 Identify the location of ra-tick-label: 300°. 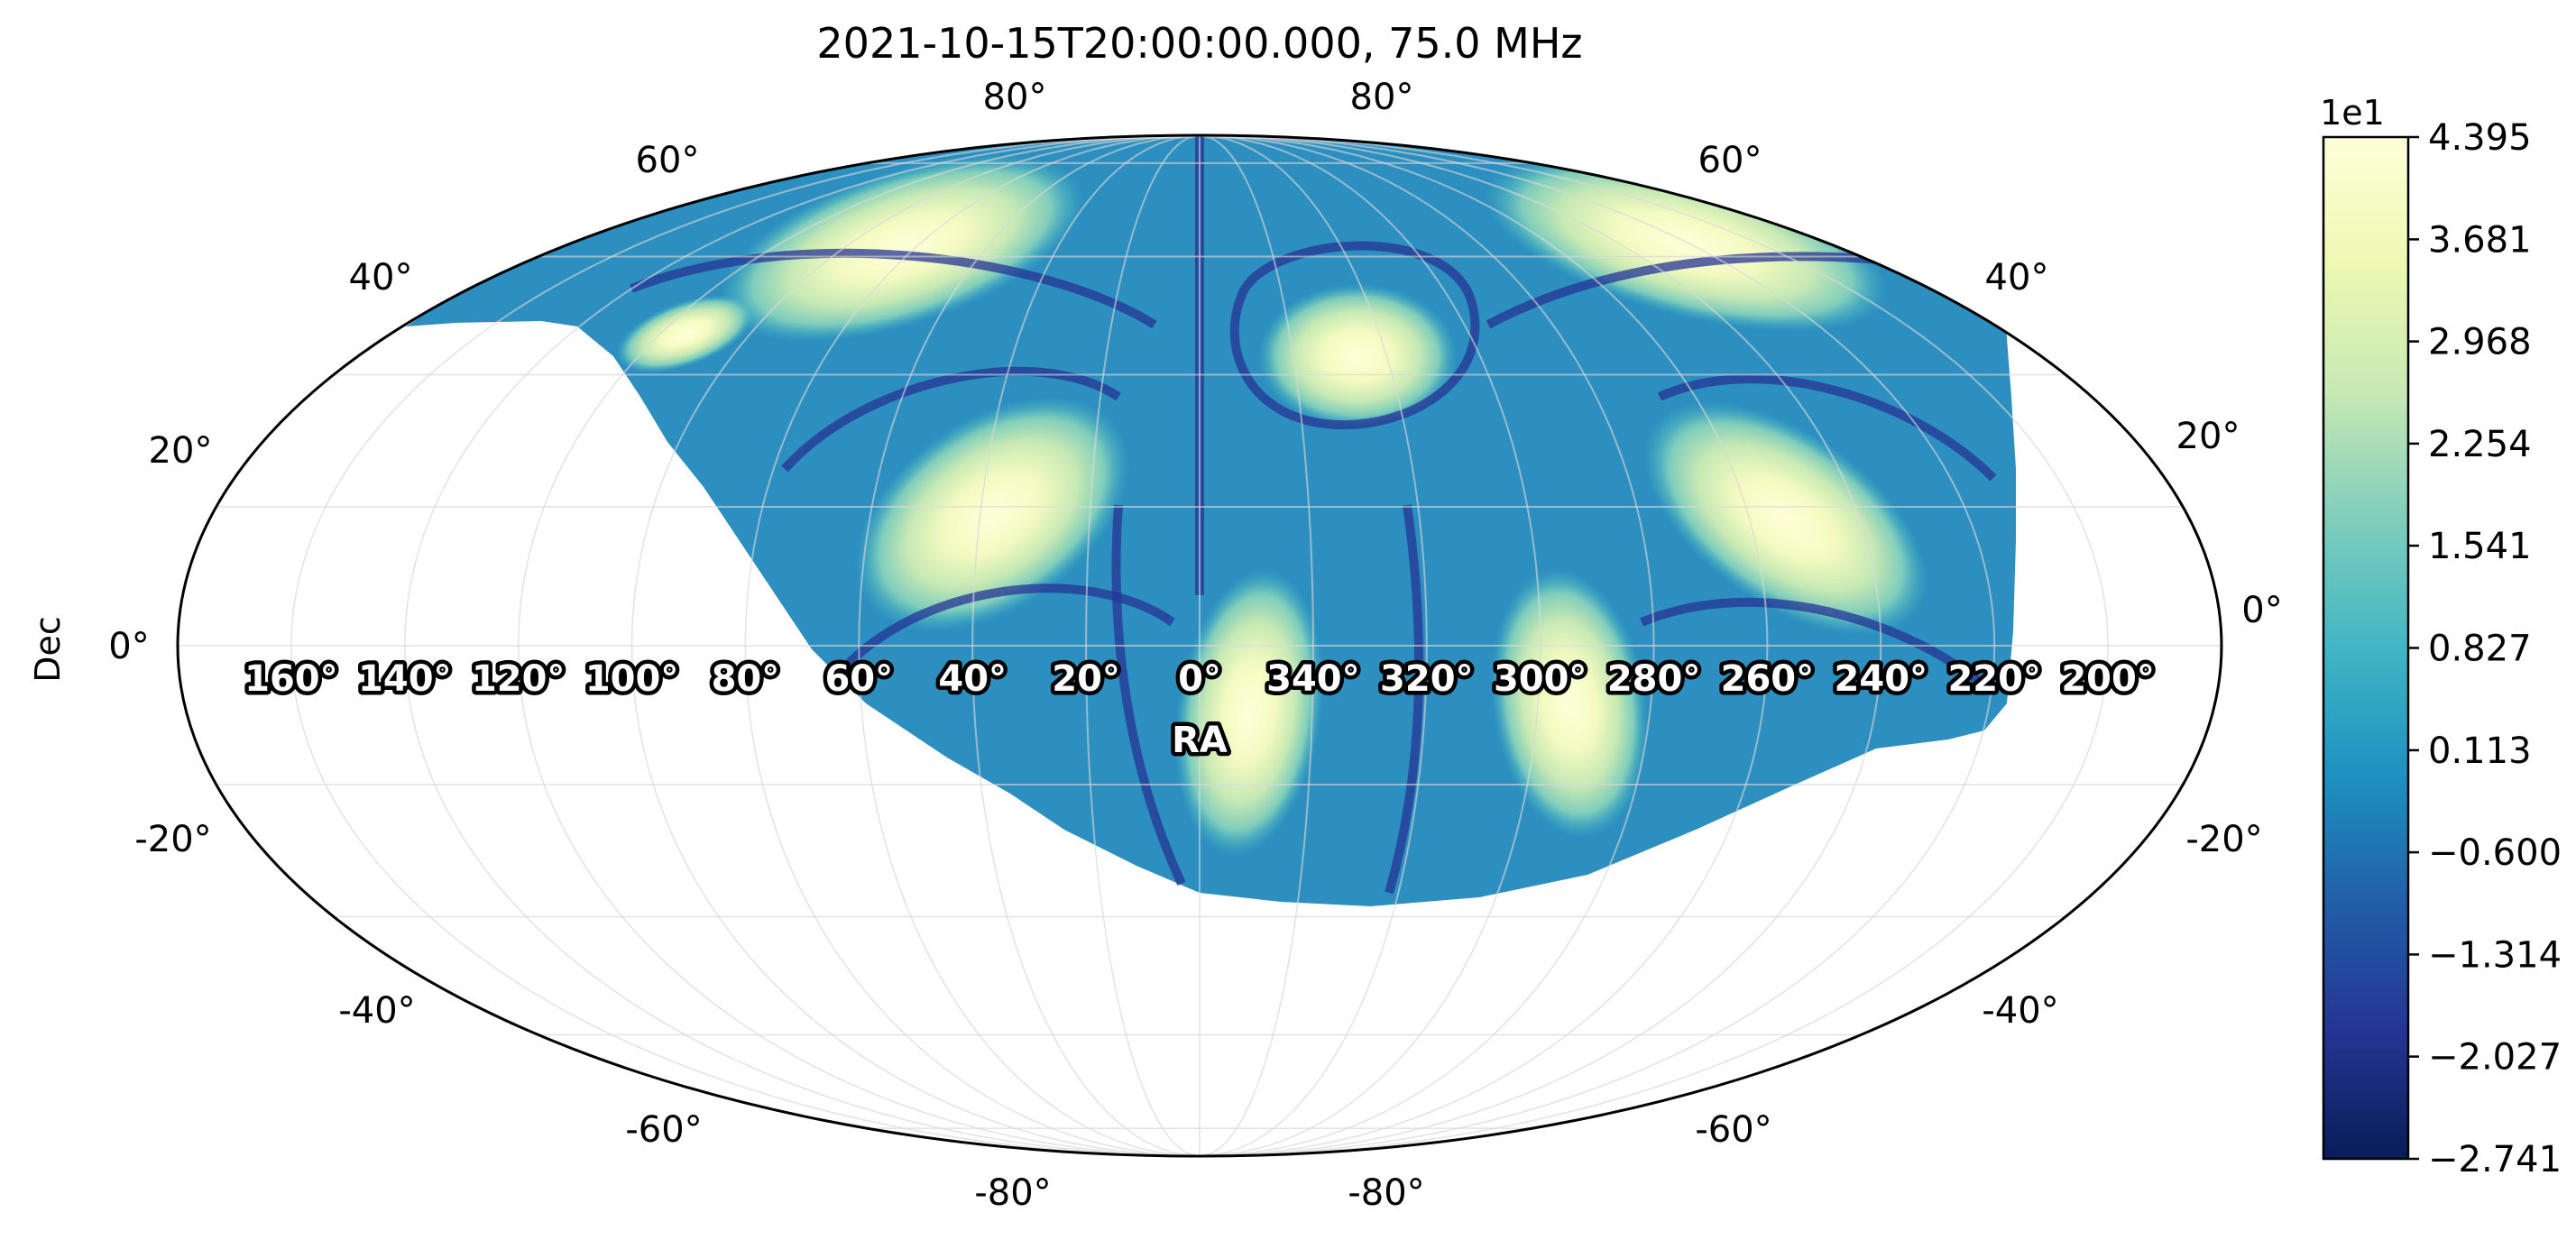
(1540, 679).